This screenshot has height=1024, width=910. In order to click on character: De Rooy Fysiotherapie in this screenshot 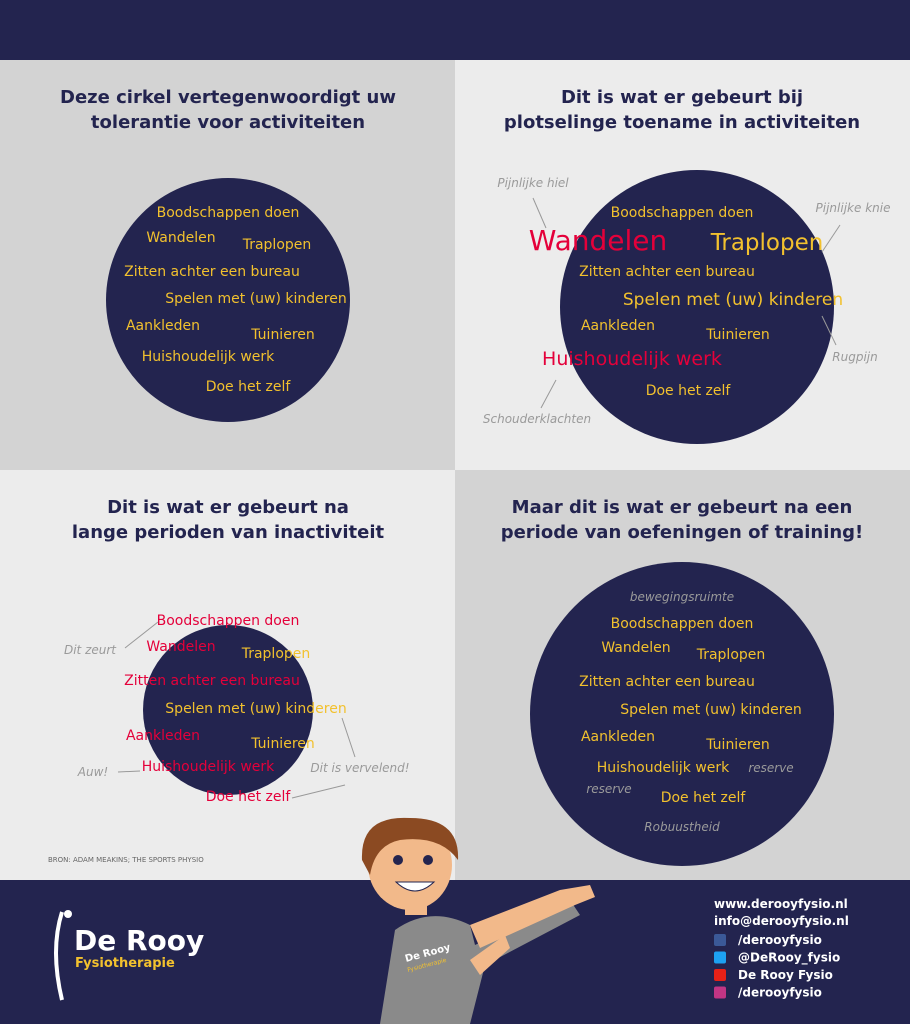, I will do `click(478, 920)`.